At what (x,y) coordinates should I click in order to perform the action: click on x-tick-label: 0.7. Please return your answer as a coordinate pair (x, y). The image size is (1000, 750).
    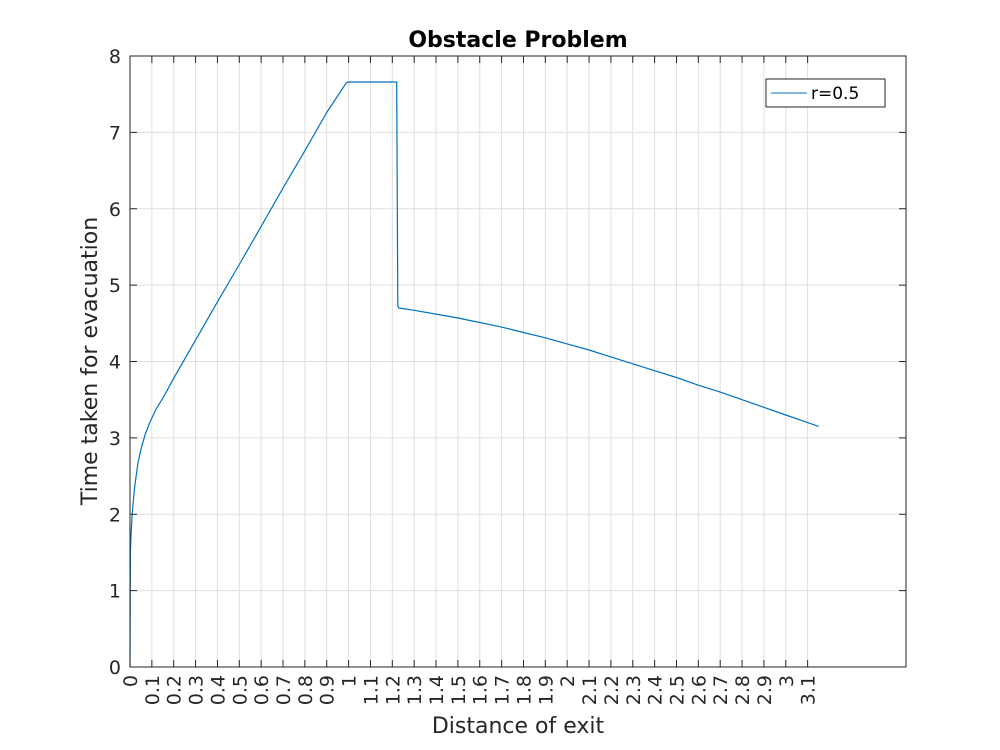
    Looking at the image, I should click on (284, 690).